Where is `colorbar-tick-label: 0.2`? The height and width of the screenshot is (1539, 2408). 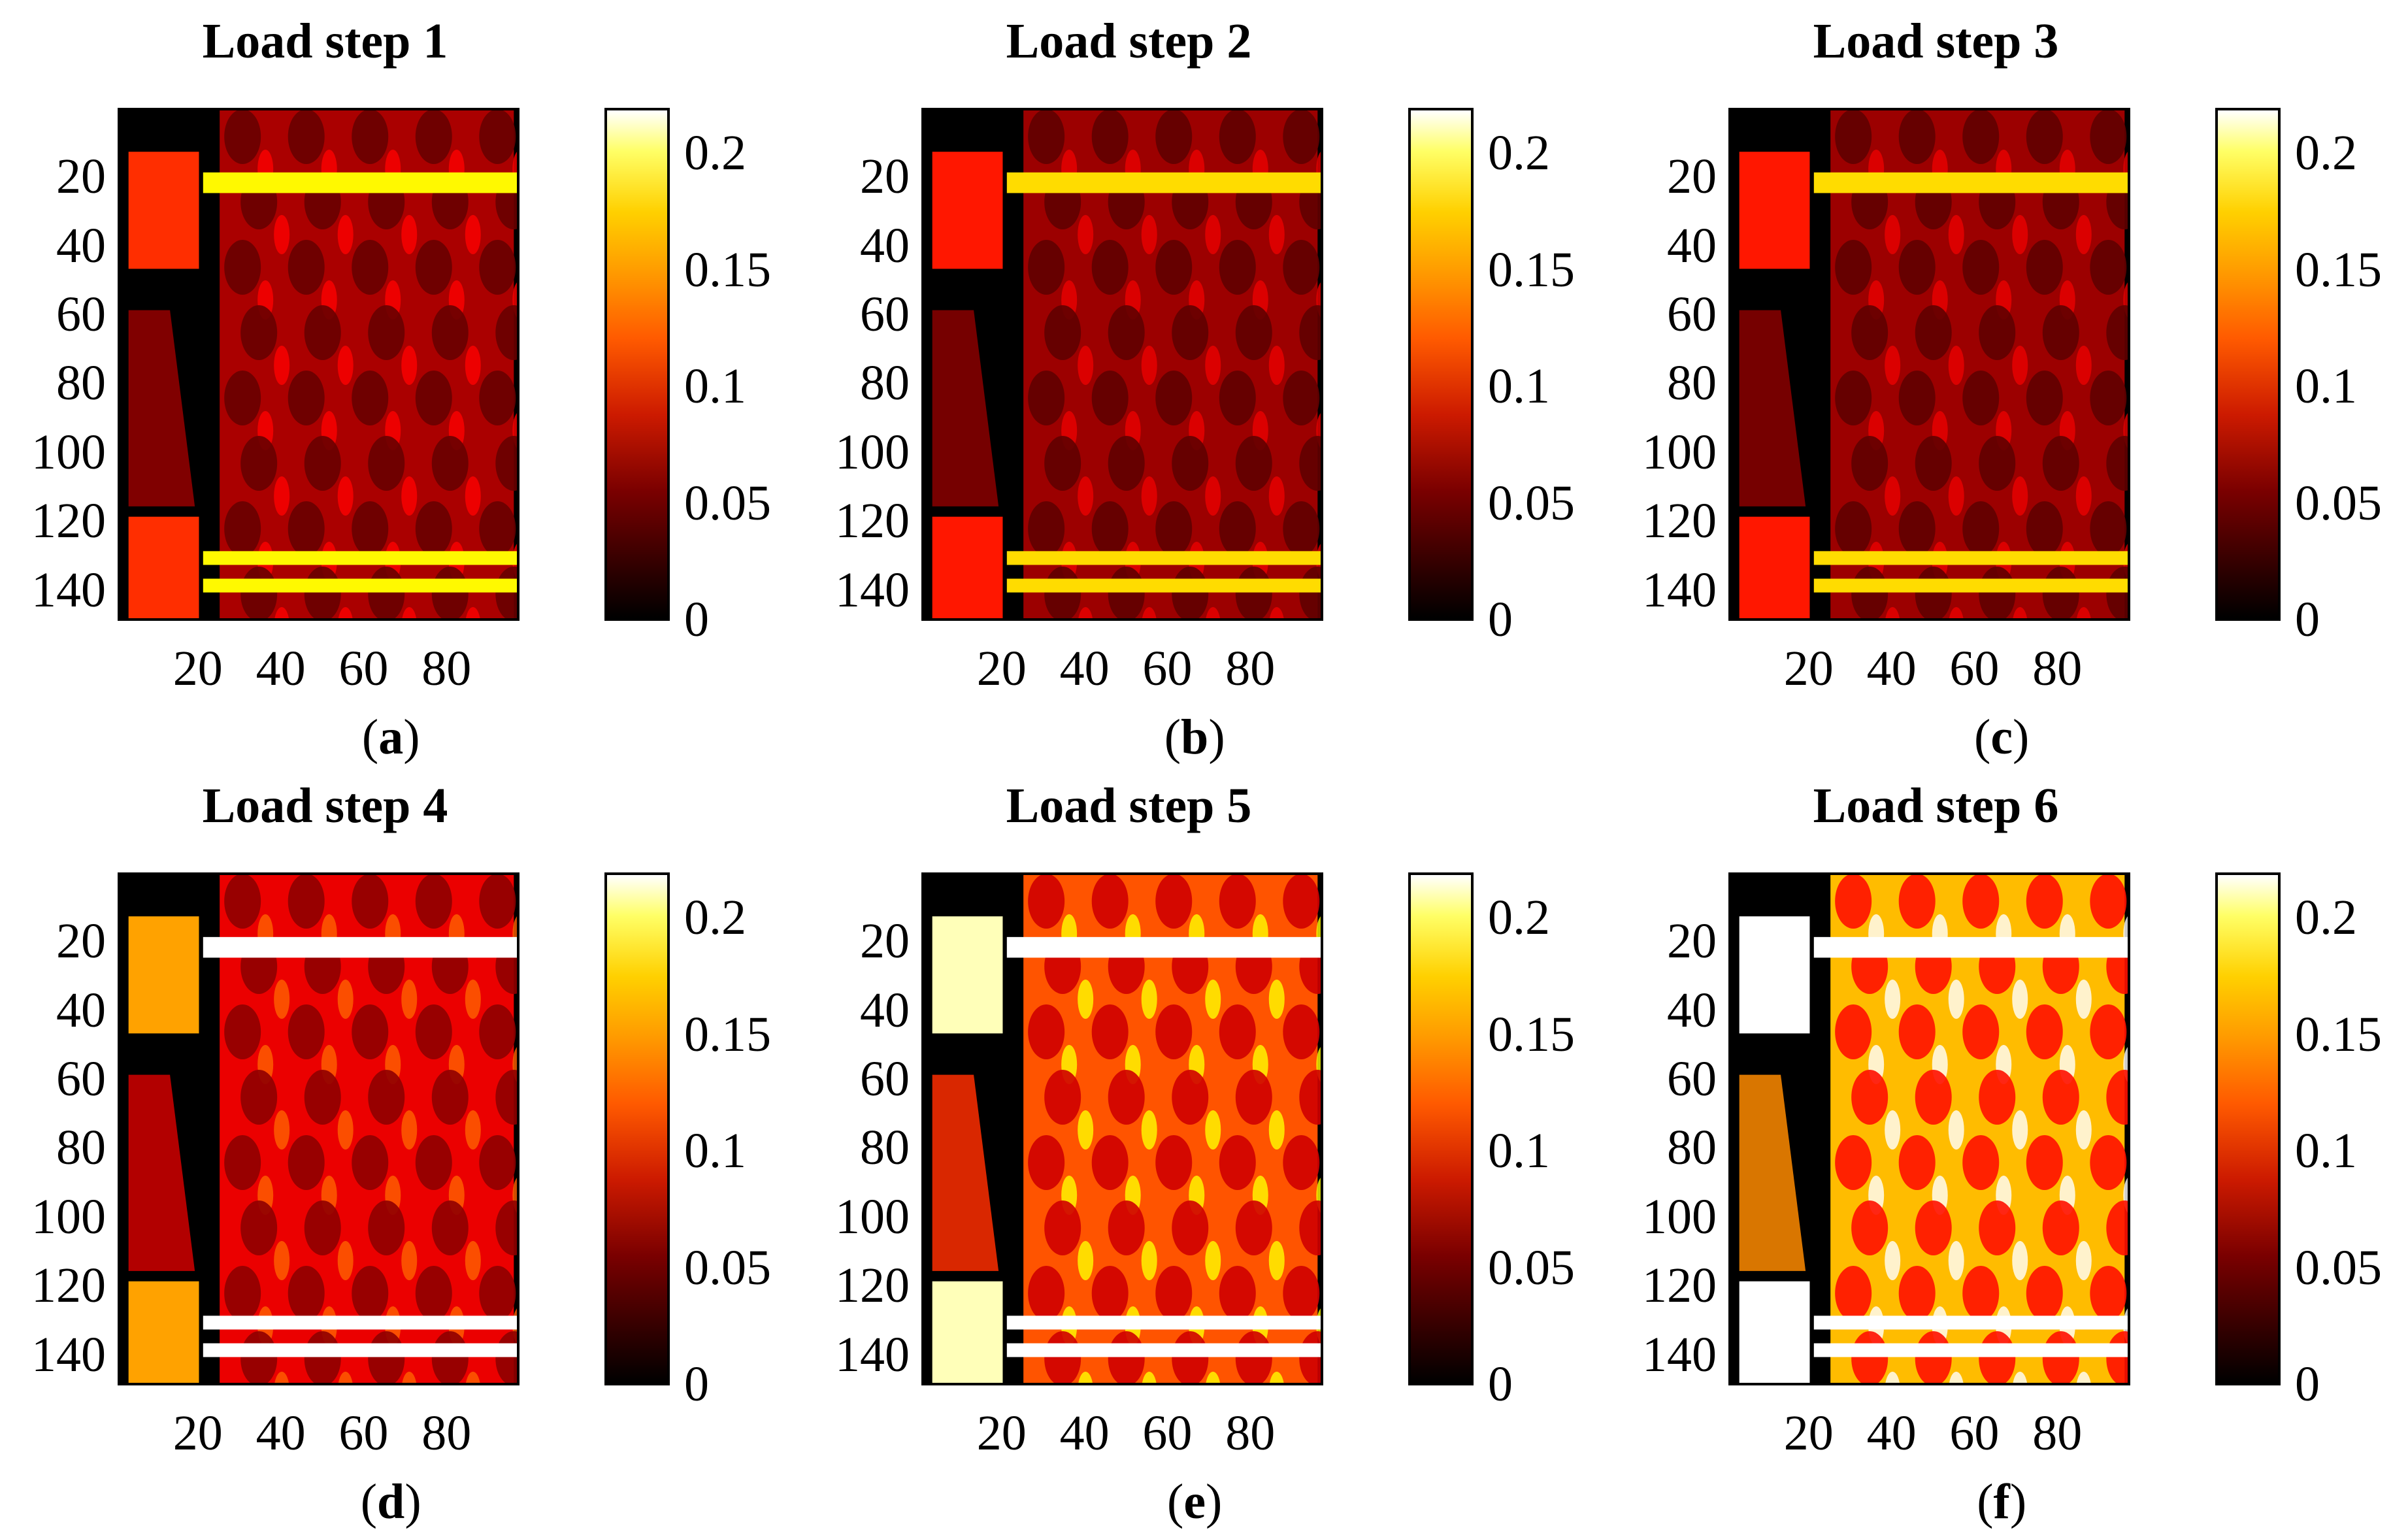 colorbar-tick-label: 0.2 is located at coordinates (715, 153).